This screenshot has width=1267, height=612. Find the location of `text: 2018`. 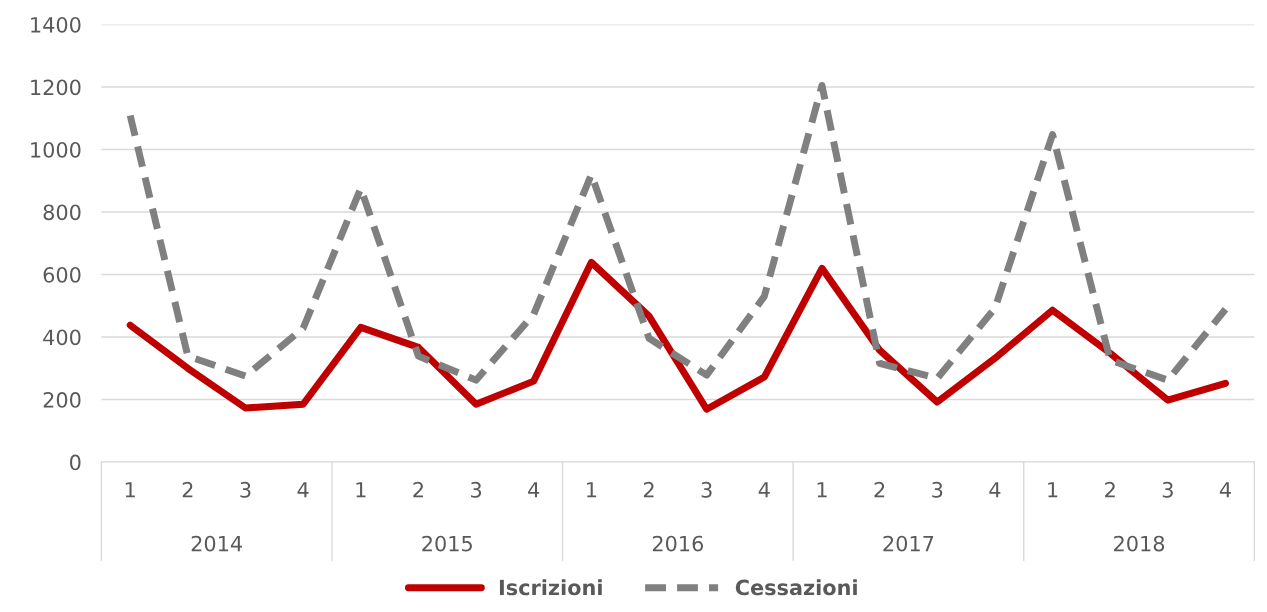

text: 2018 is located at coordinates (1139, 543).